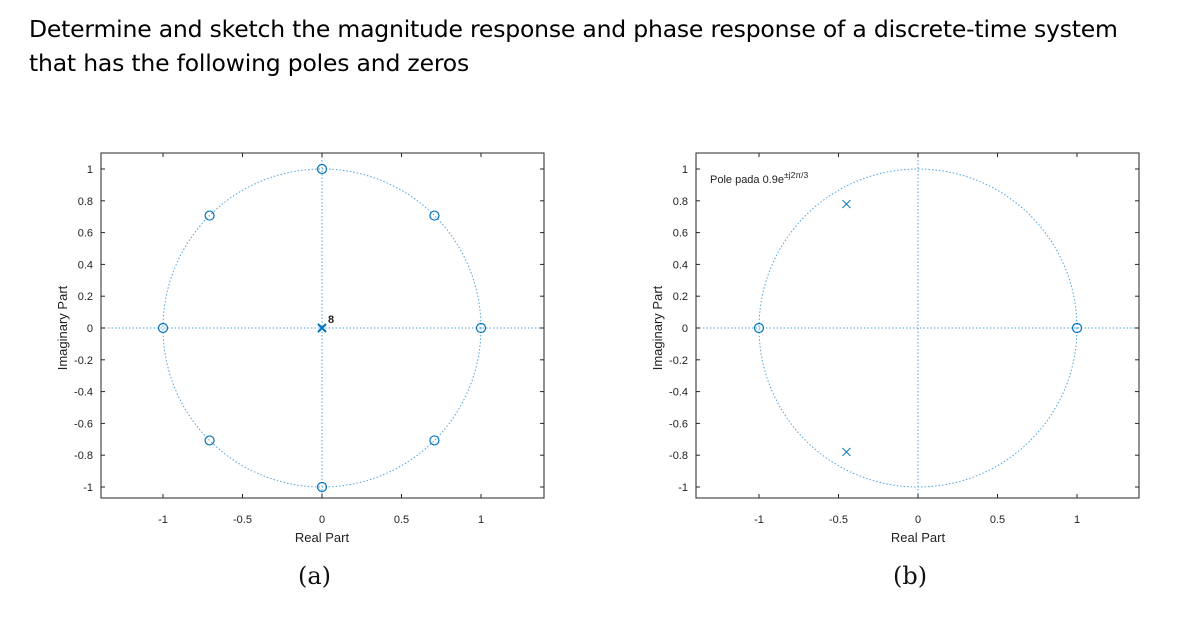  What do you see at coordinates (759, 178) in the screenshot?
I see `pole-annotation: Pole pada 0.9e±j2π/3` at bounding box center [759, 178].